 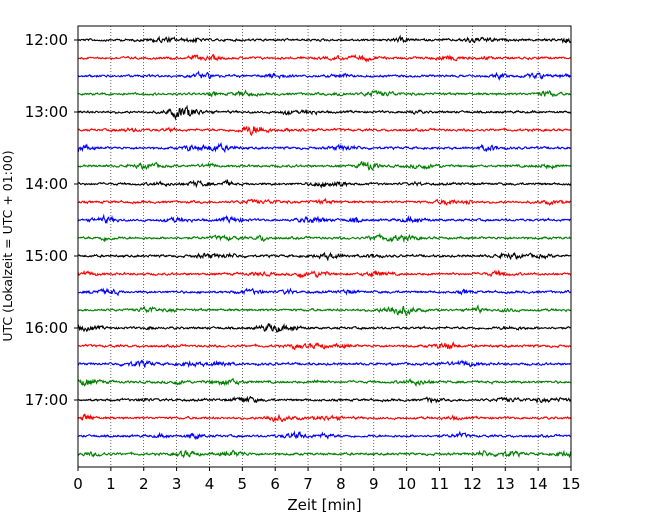 I want to click on x-tick-label: 15, so click(x=570, y=484).